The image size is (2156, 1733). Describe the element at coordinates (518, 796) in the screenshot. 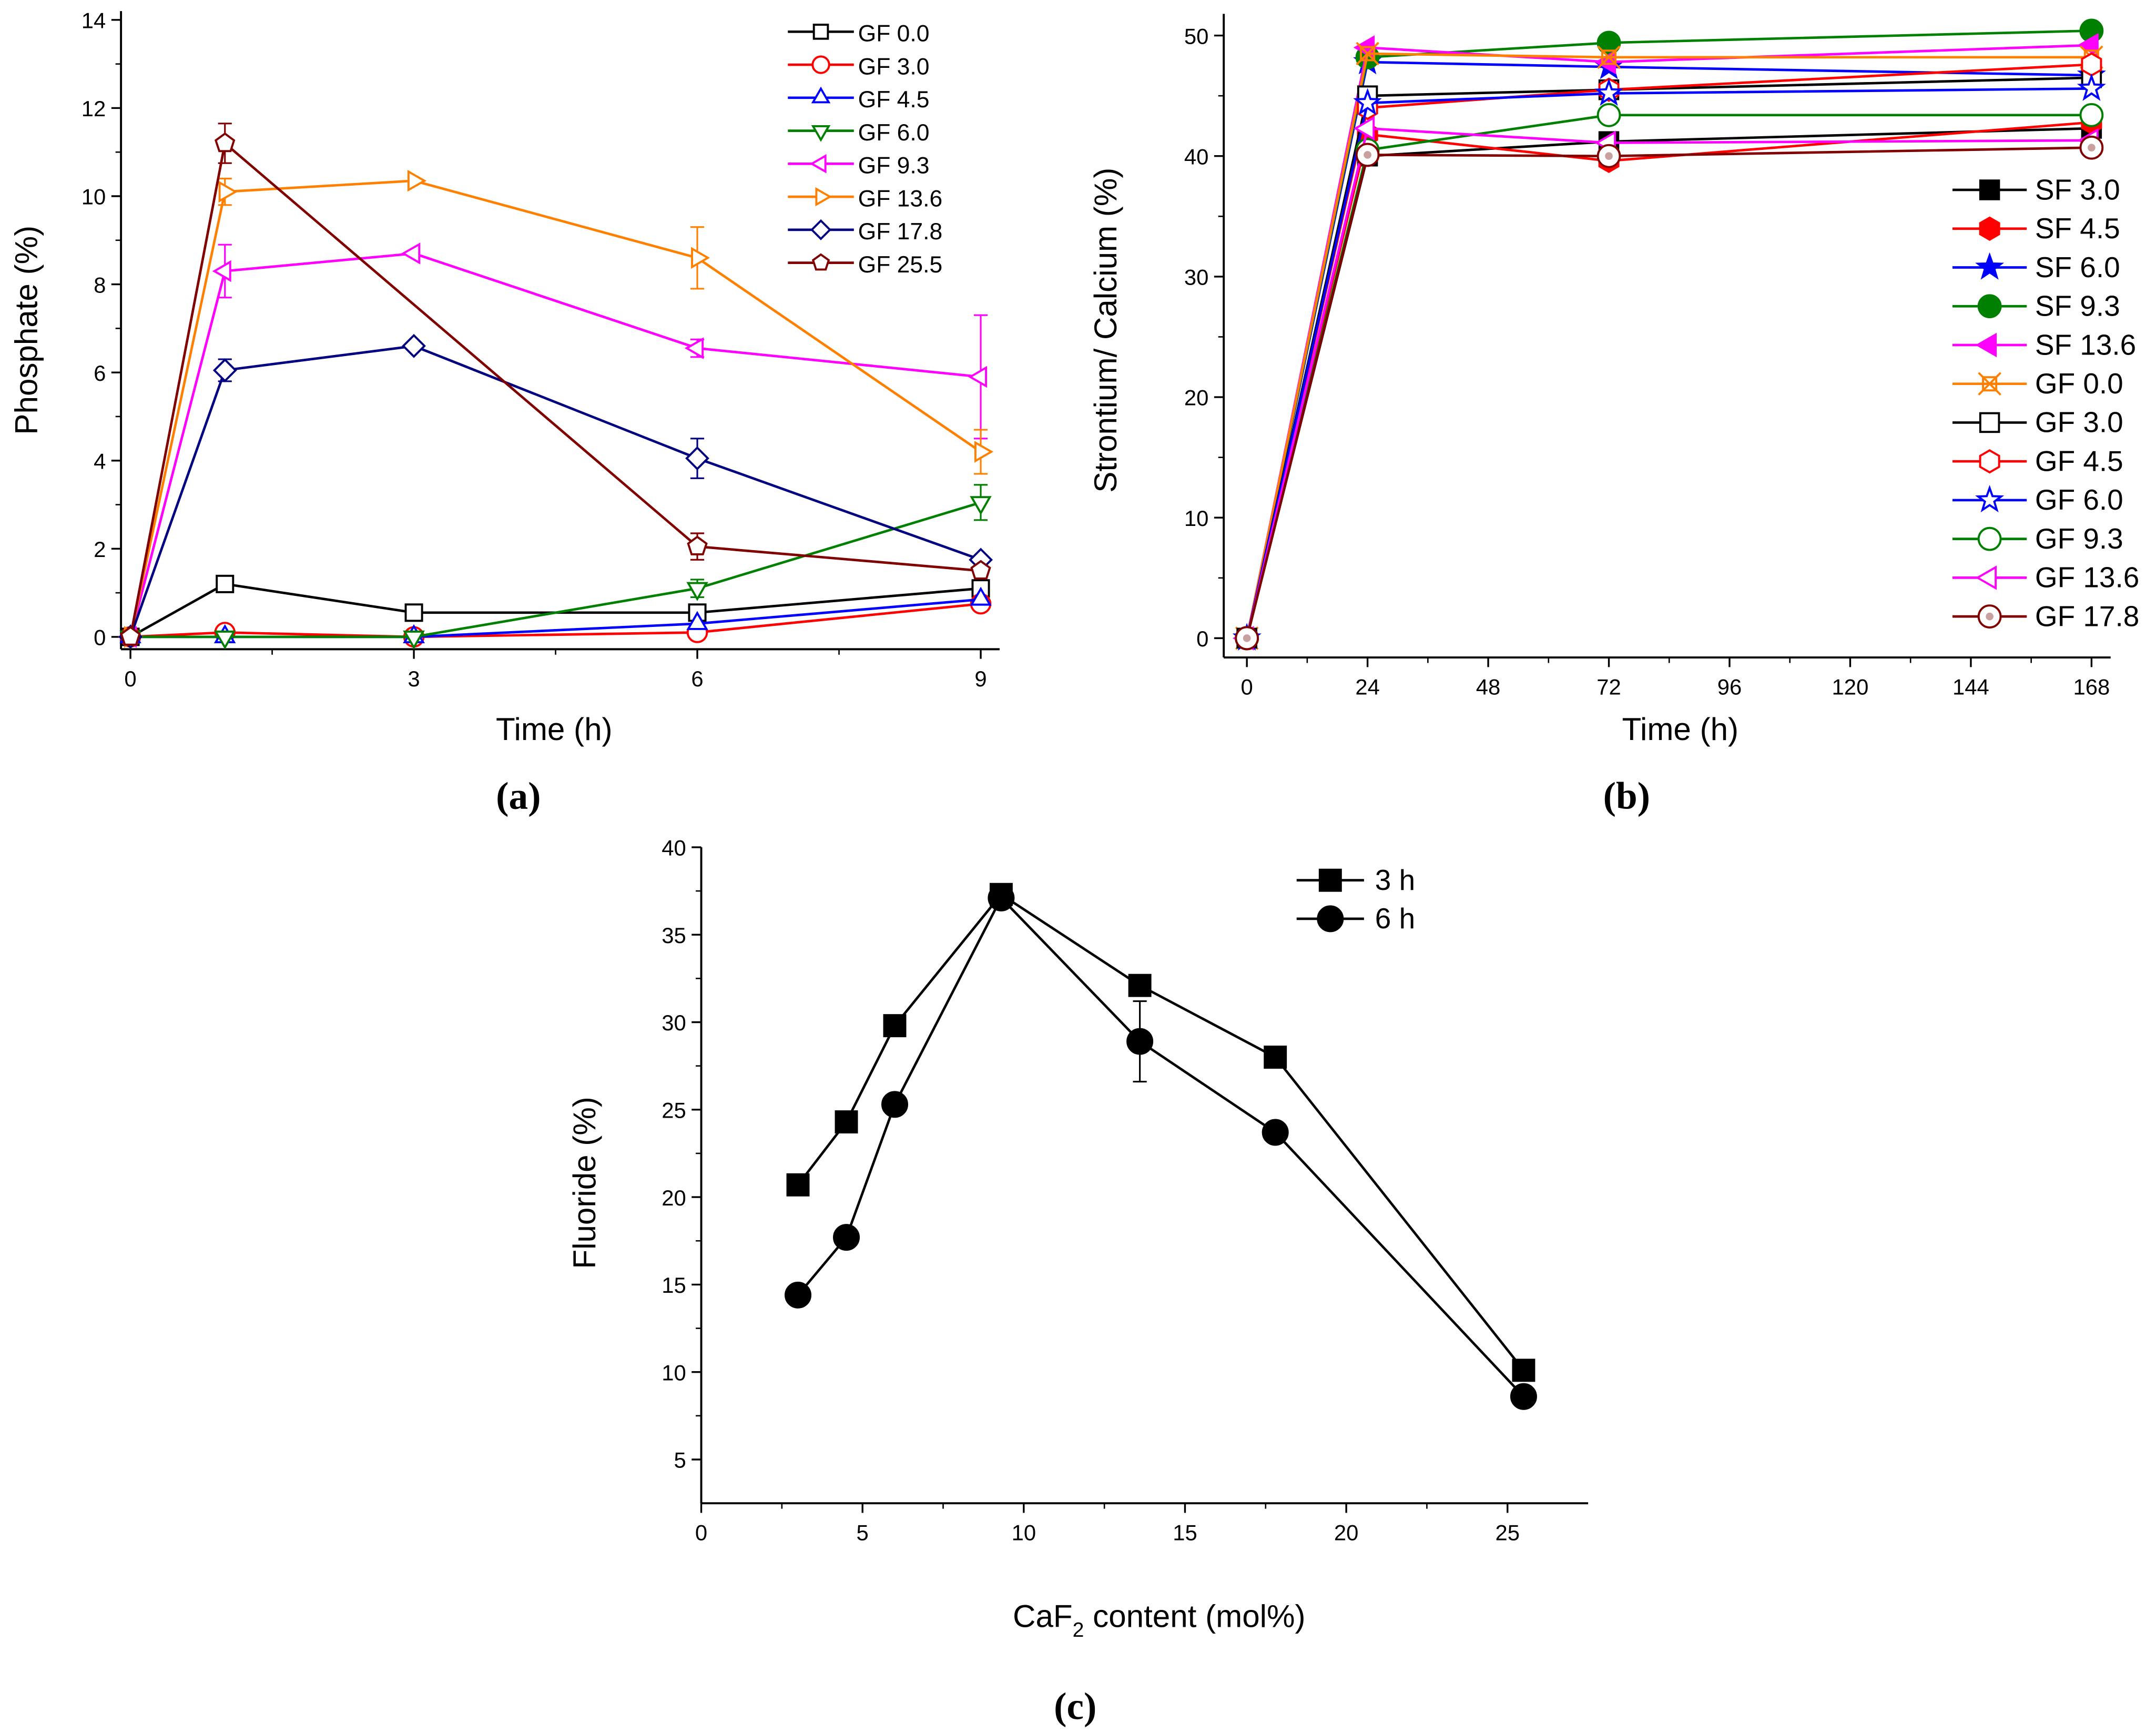

I see `chart-a-panel-label: (a)` at that location.